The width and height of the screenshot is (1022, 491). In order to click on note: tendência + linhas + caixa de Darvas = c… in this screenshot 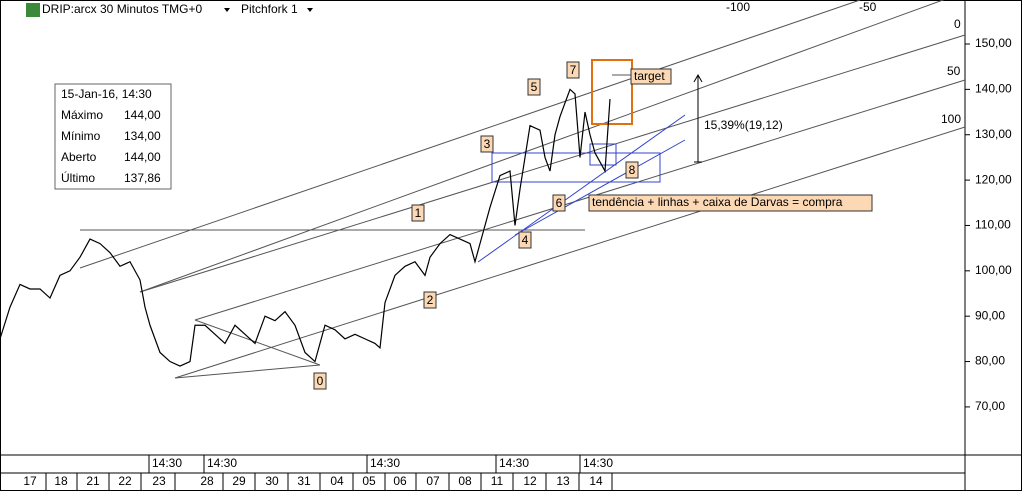, I will do `click(717, 202)`.